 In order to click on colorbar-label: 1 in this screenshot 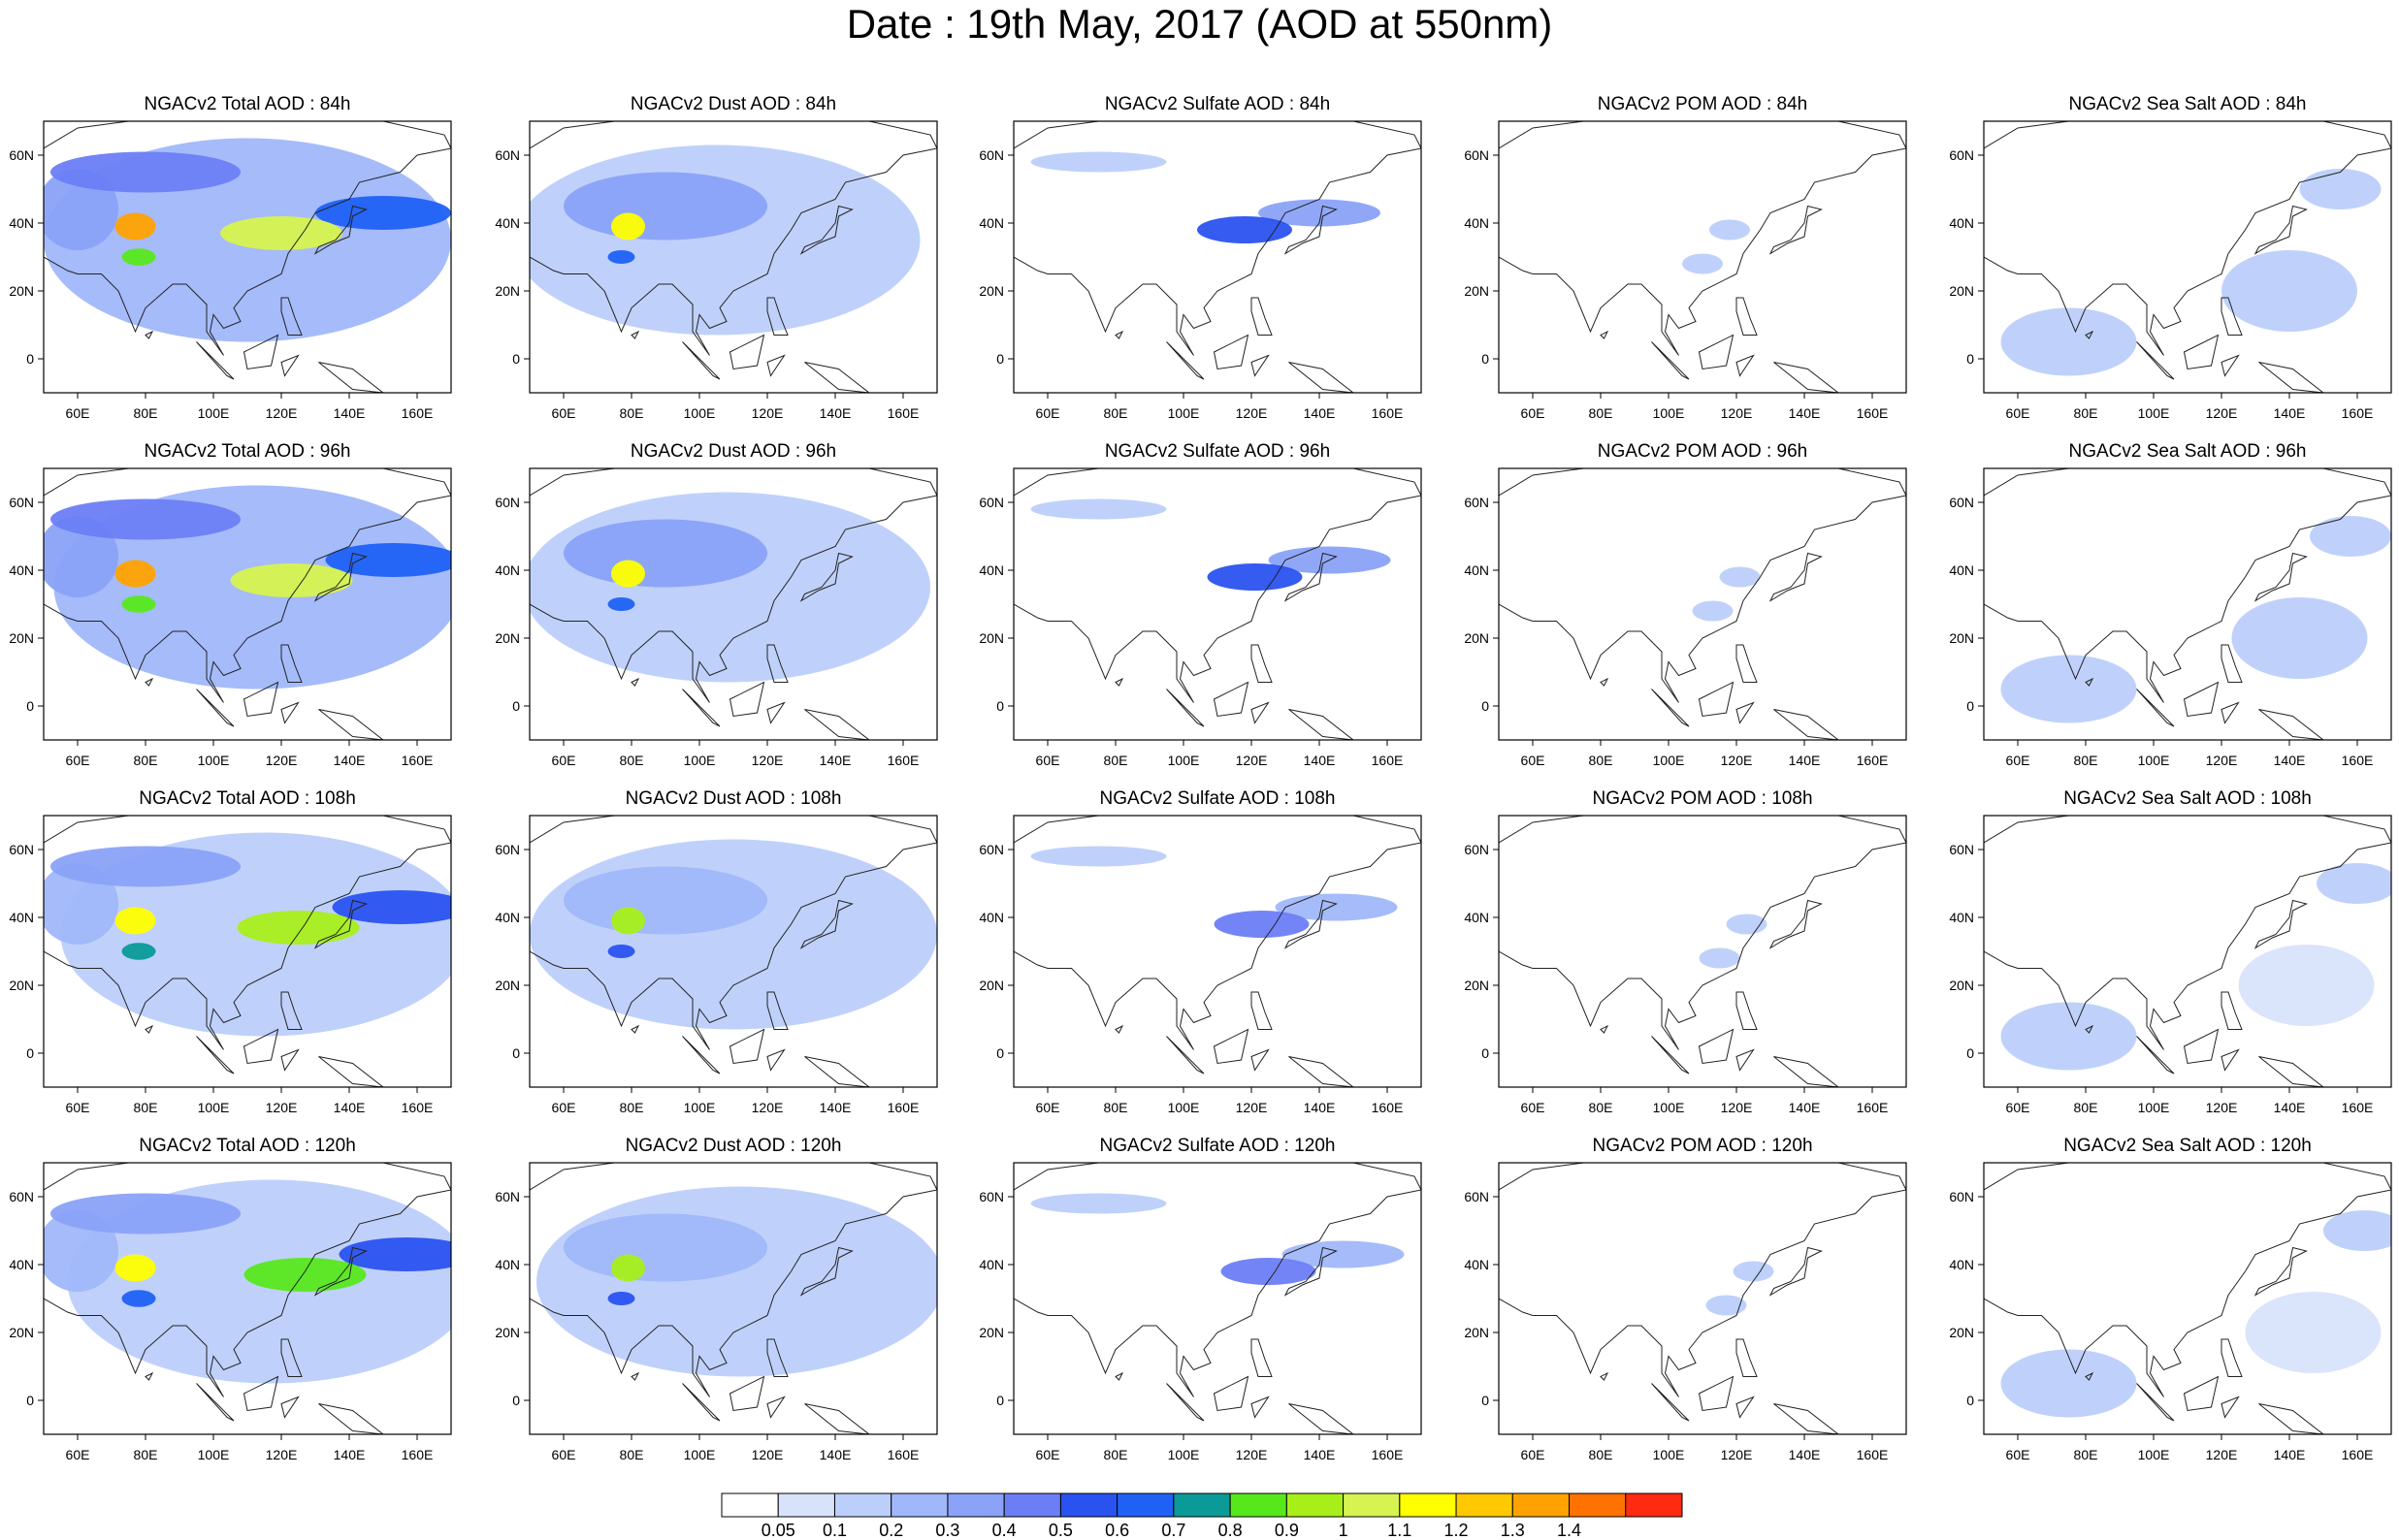, I will do `click(1344, 1530)`.